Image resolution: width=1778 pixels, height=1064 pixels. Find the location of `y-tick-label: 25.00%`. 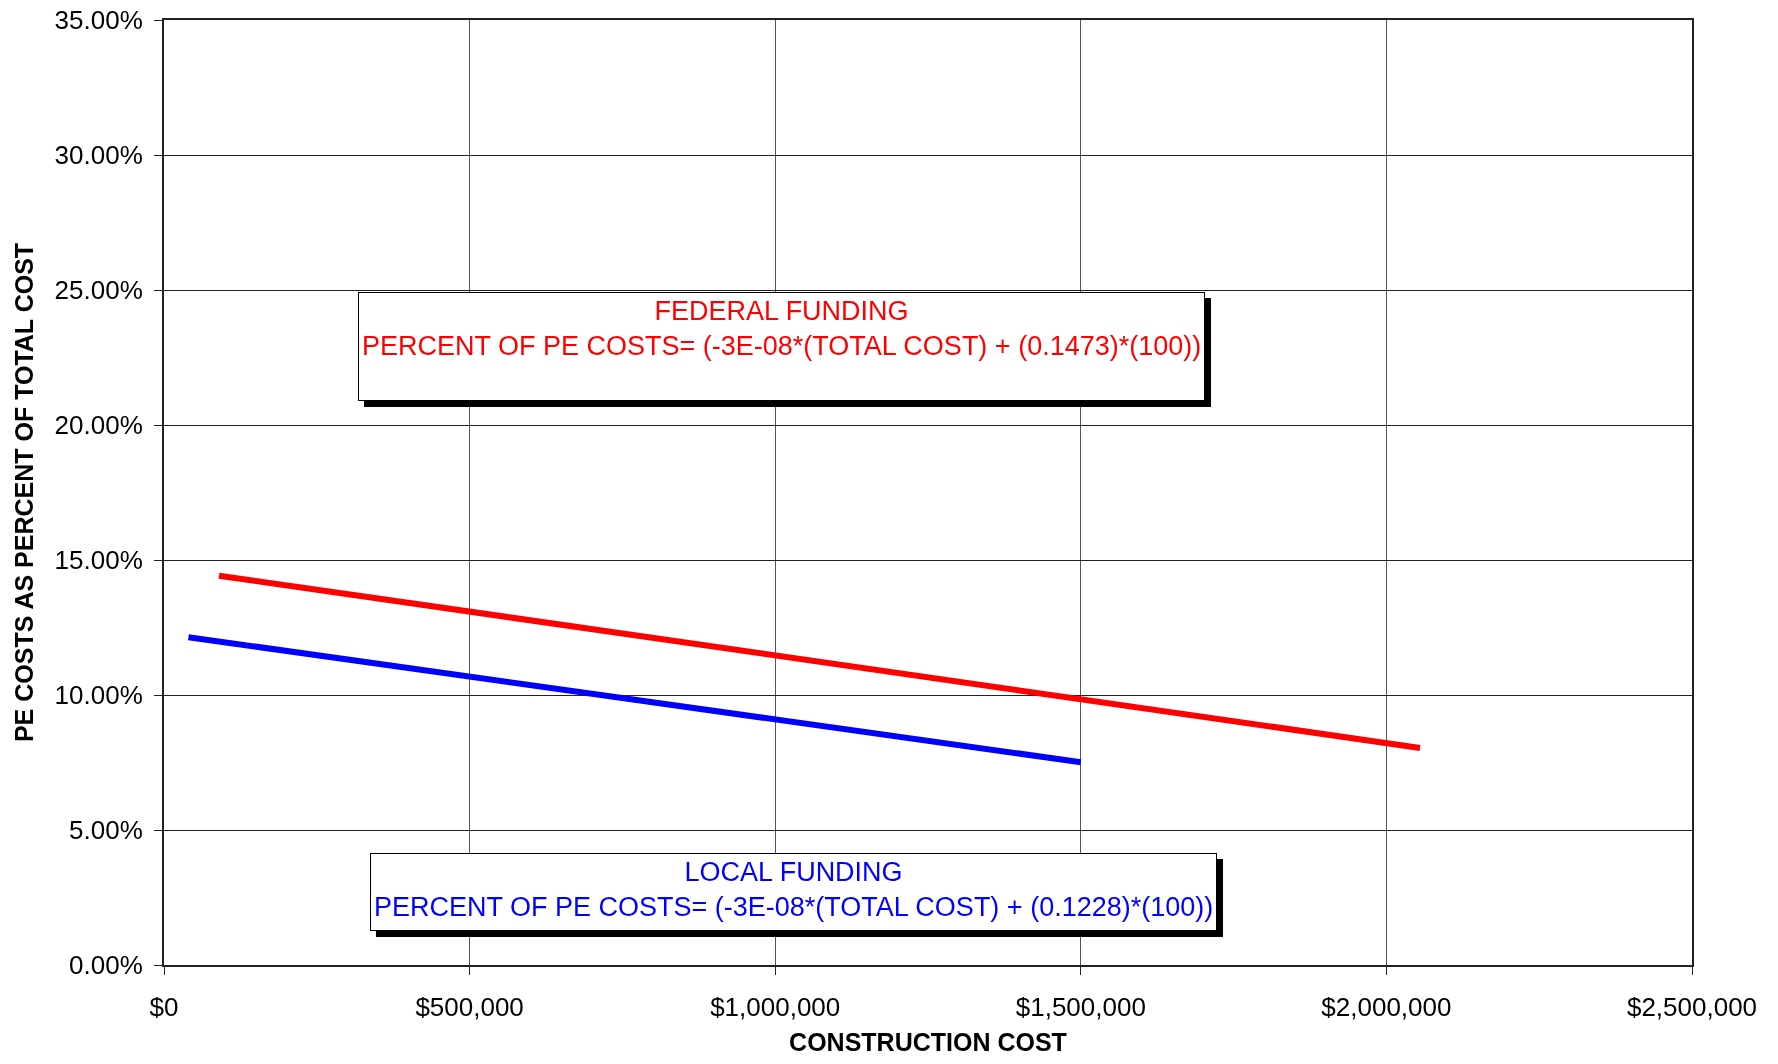

y-tick-label: 25.00% is located at coordinates (98, 290).